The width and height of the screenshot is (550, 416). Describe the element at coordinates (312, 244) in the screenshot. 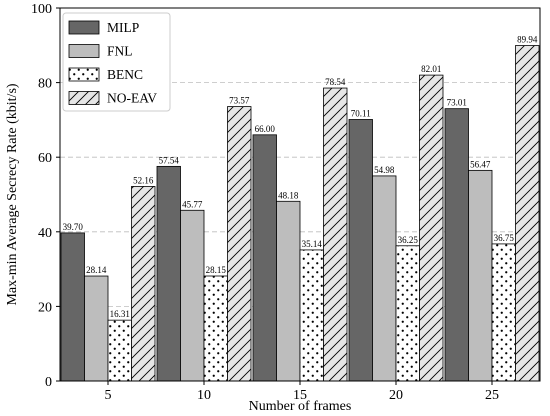

I see `data-label: 35.14` at that location.